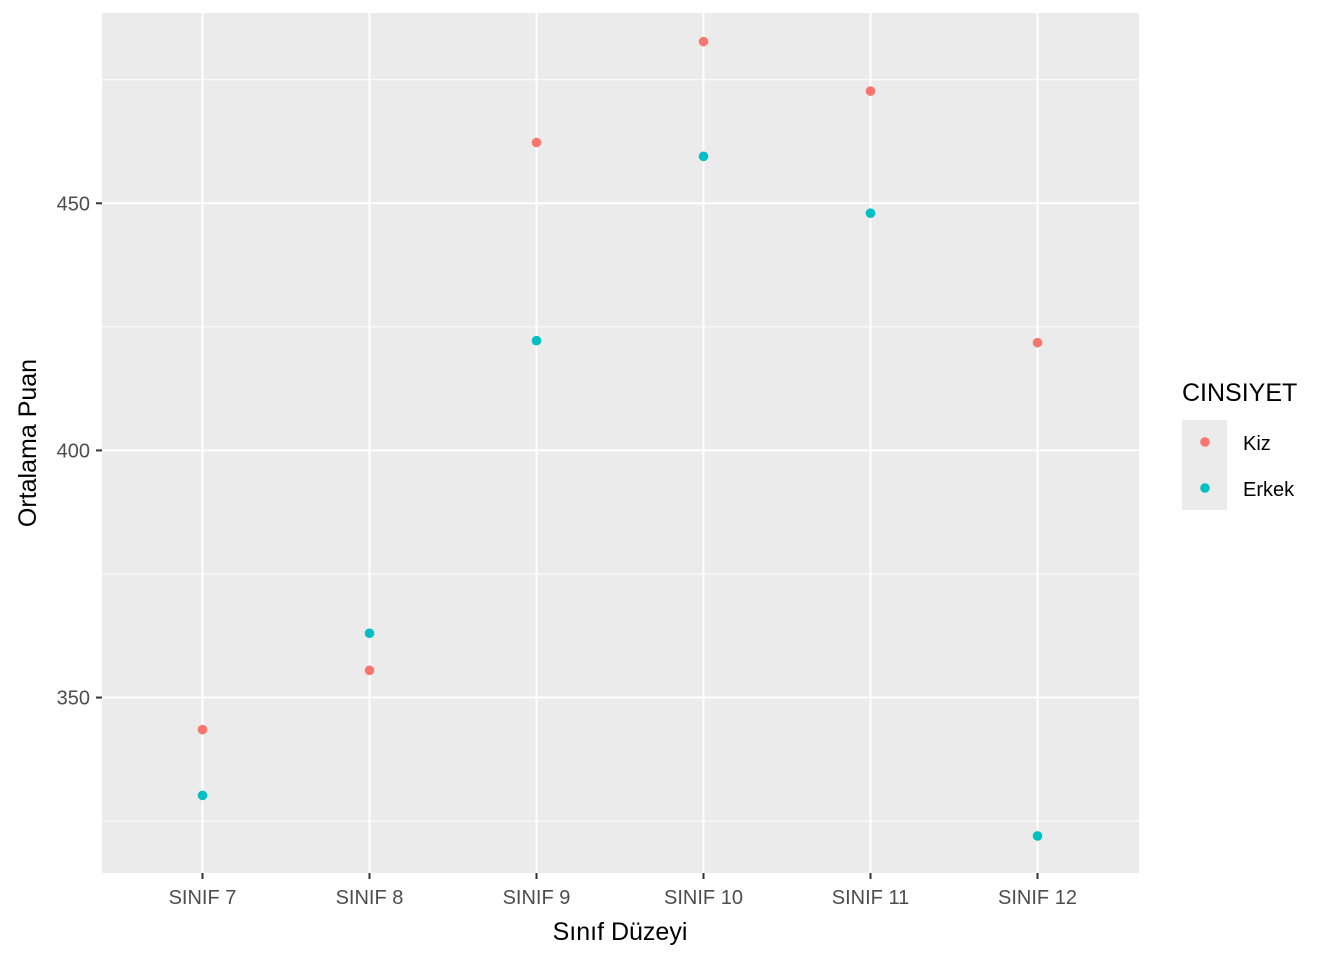 Image resolution: width=1344 pixels, height=960 pixels. What do you see at coordinates (537, 898) in the screenshot?
I see `x-tick-label: SINIF 9` at bounding box center [537, 898].